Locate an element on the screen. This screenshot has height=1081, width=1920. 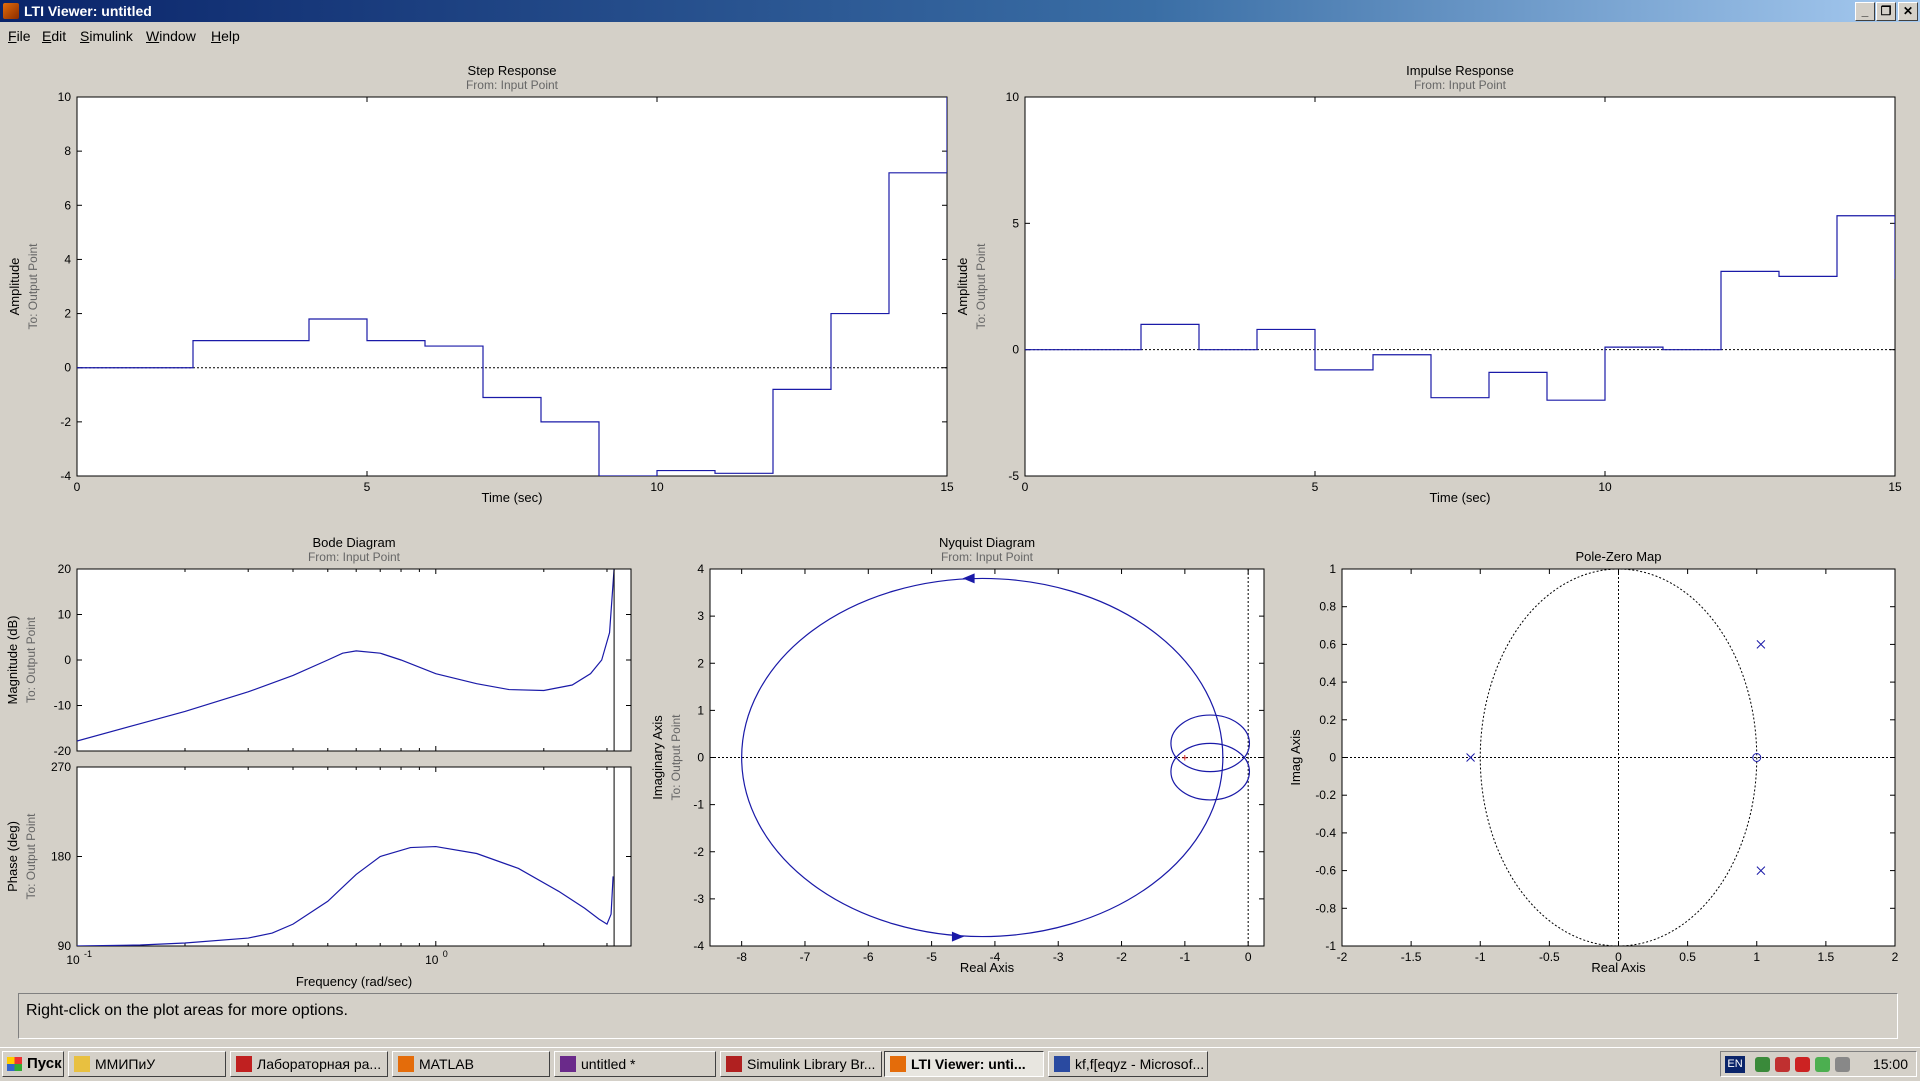
menu-simulink: Simulink is located at coordinates (106, 36).